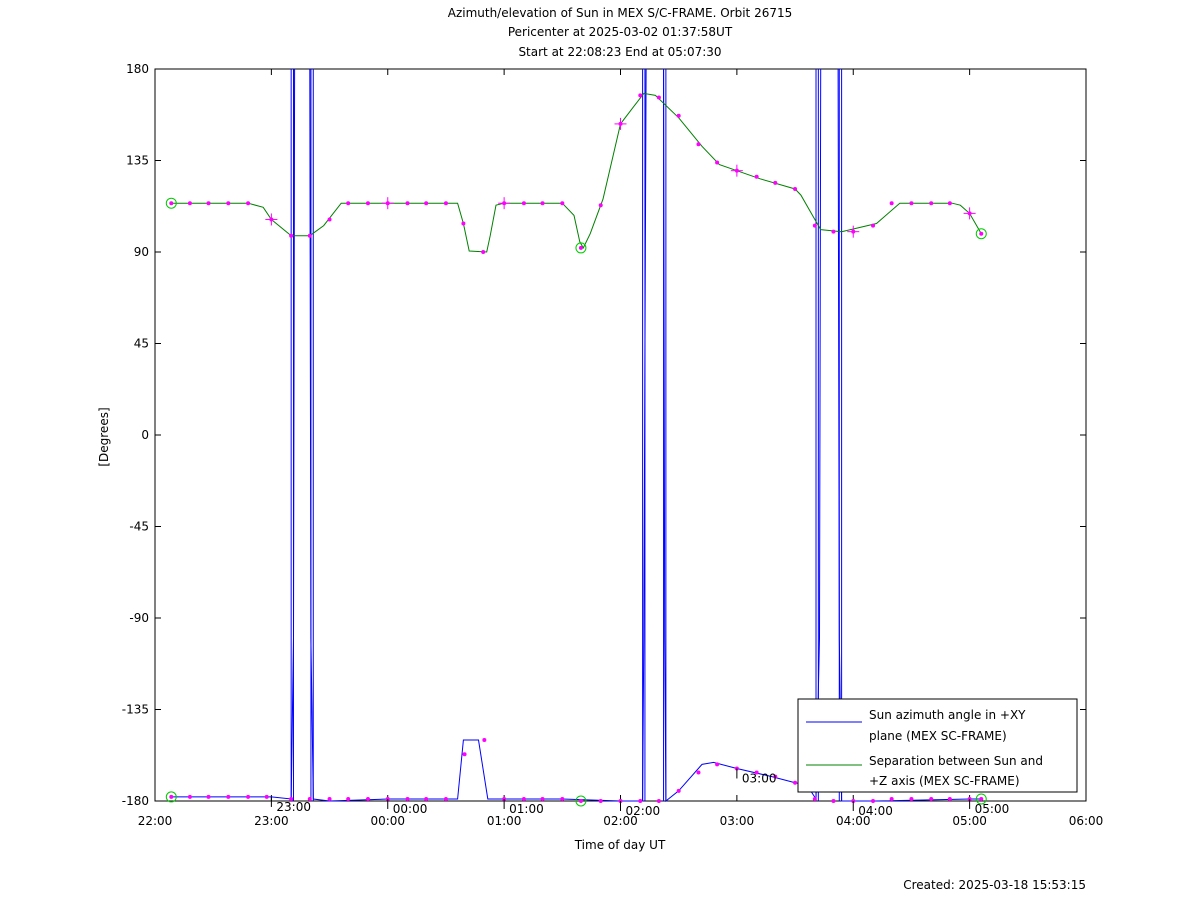 The image size is (1200, 901). I want to click on x-tick-label: 01:00, so click(504, 821).